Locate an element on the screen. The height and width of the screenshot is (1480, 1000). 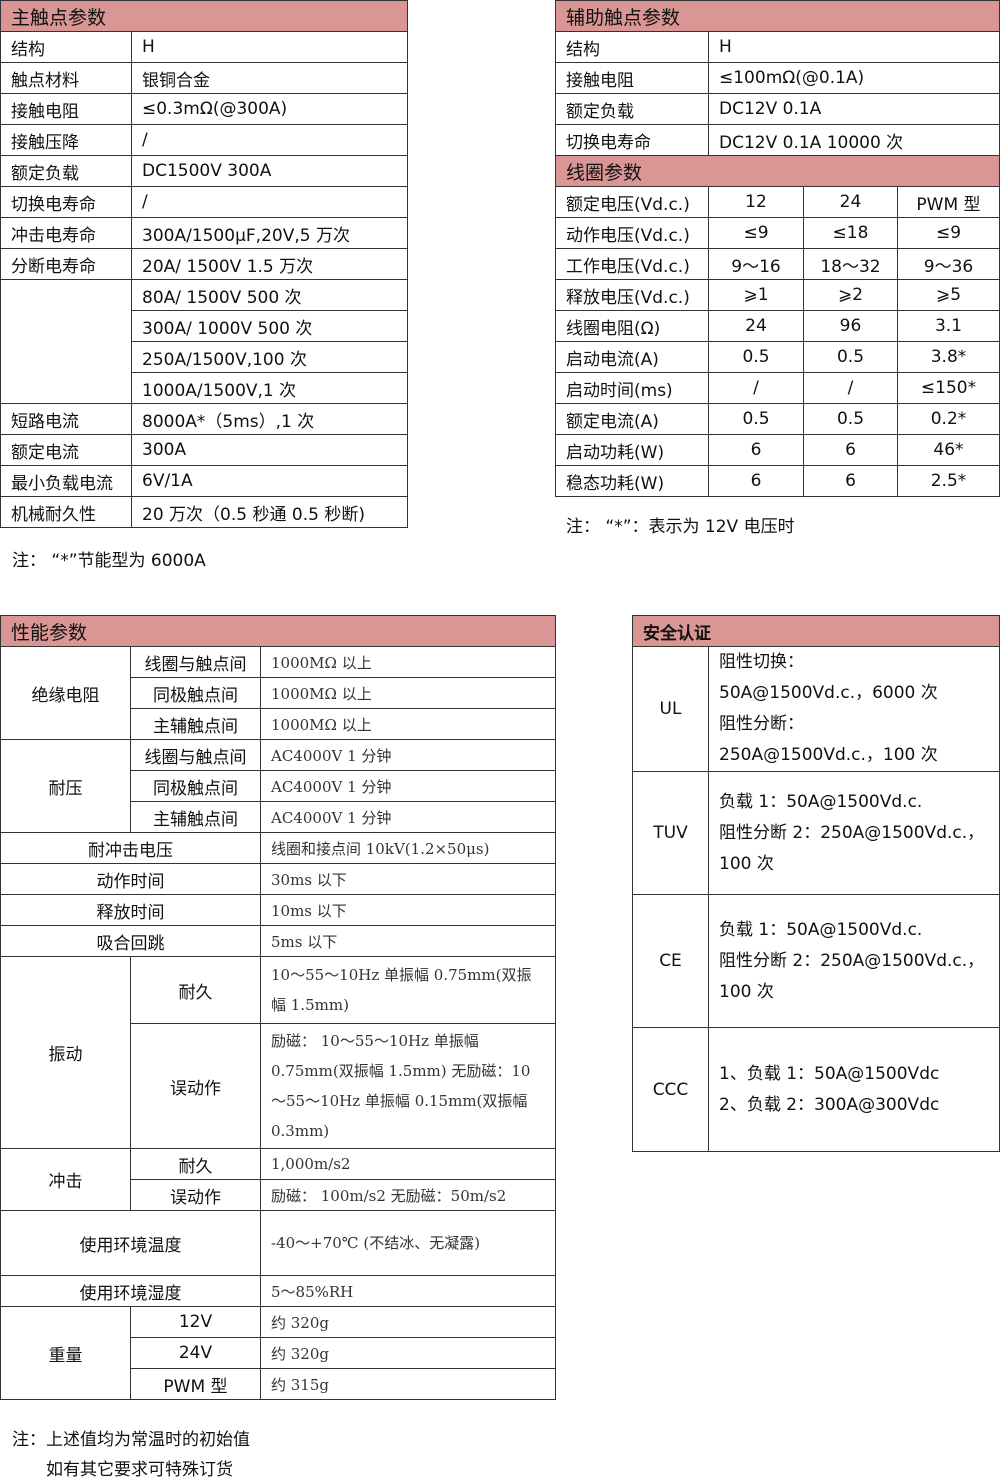
cell: 切换电寿命 is located at coordinates (632, 140).